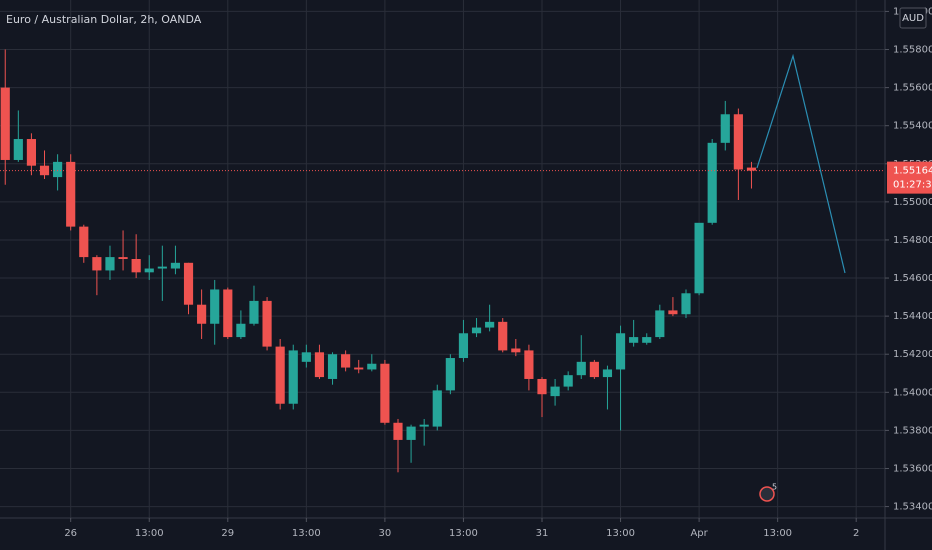 The width and height of the screenshot is (932, 550). Describe the element at coordinates (912, 430) in the screenshot. I see `y-tick-label: 1.53800` at that location.